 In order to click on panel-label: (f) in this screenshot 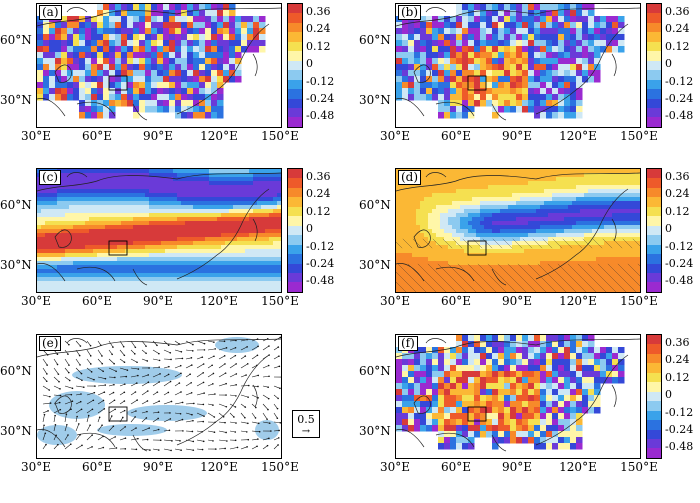, I will do `click(408, 343)`.